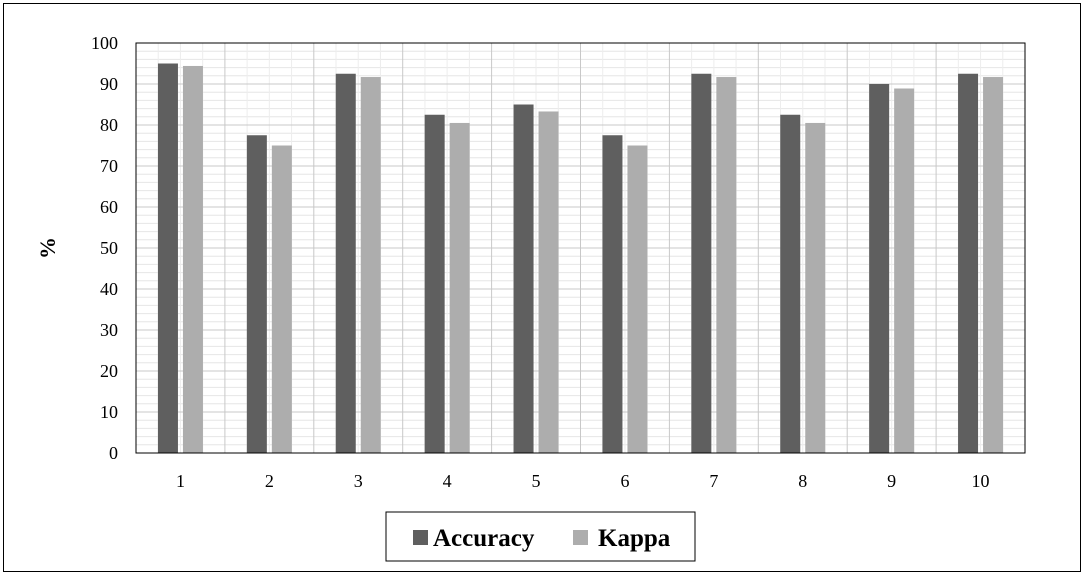 This screenshot has height=579, width=1088. What do you see at coordinates (891, 481) in the screenshot?
I see `x-tick-label: 9` at bounding box center [891, 481].